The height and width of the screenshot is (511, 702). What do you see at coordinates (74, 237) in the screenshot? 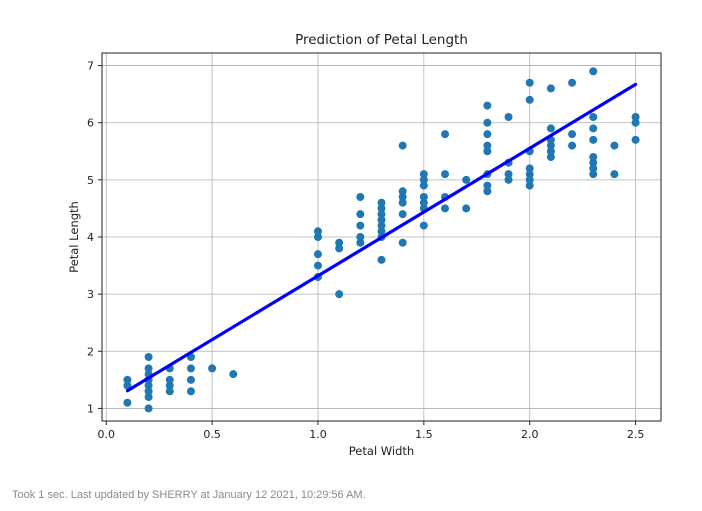
I see `y-axis-label: Petal Length` at bounding box center [74, 237].